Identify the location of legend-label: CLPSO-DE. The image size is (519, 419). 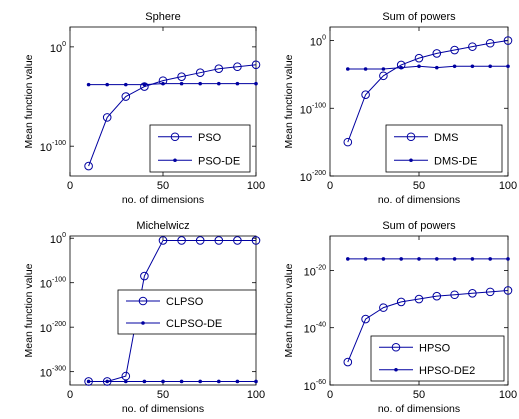
(194, 324).